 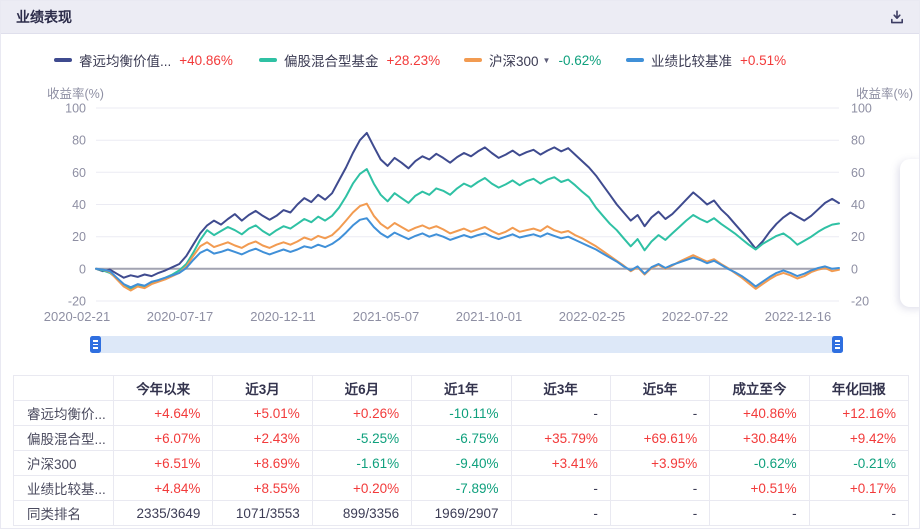 I want to click on legend-item-2: 偏股混合型基金 +28.23%, so click(x=350, y=60).